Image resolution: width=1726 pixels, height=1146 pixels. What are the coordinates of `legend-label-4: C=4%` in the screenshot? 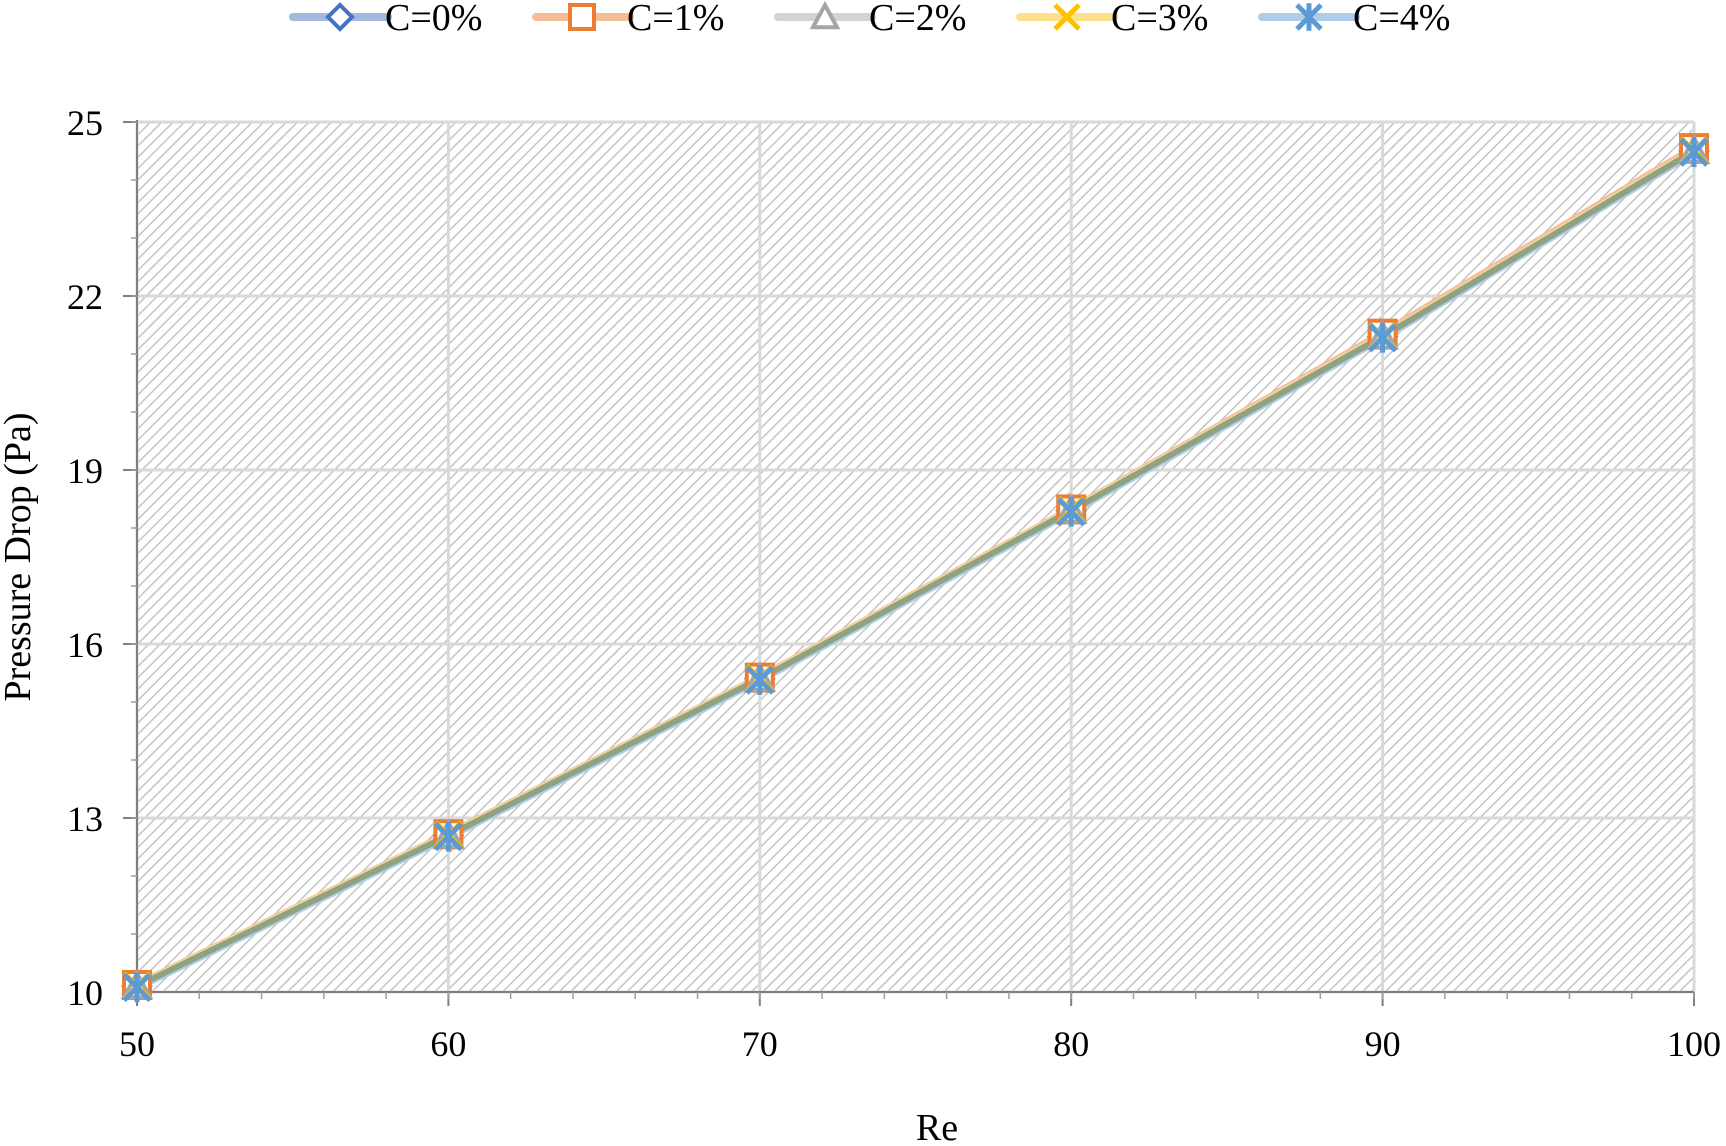 It's located at (1401, 19).